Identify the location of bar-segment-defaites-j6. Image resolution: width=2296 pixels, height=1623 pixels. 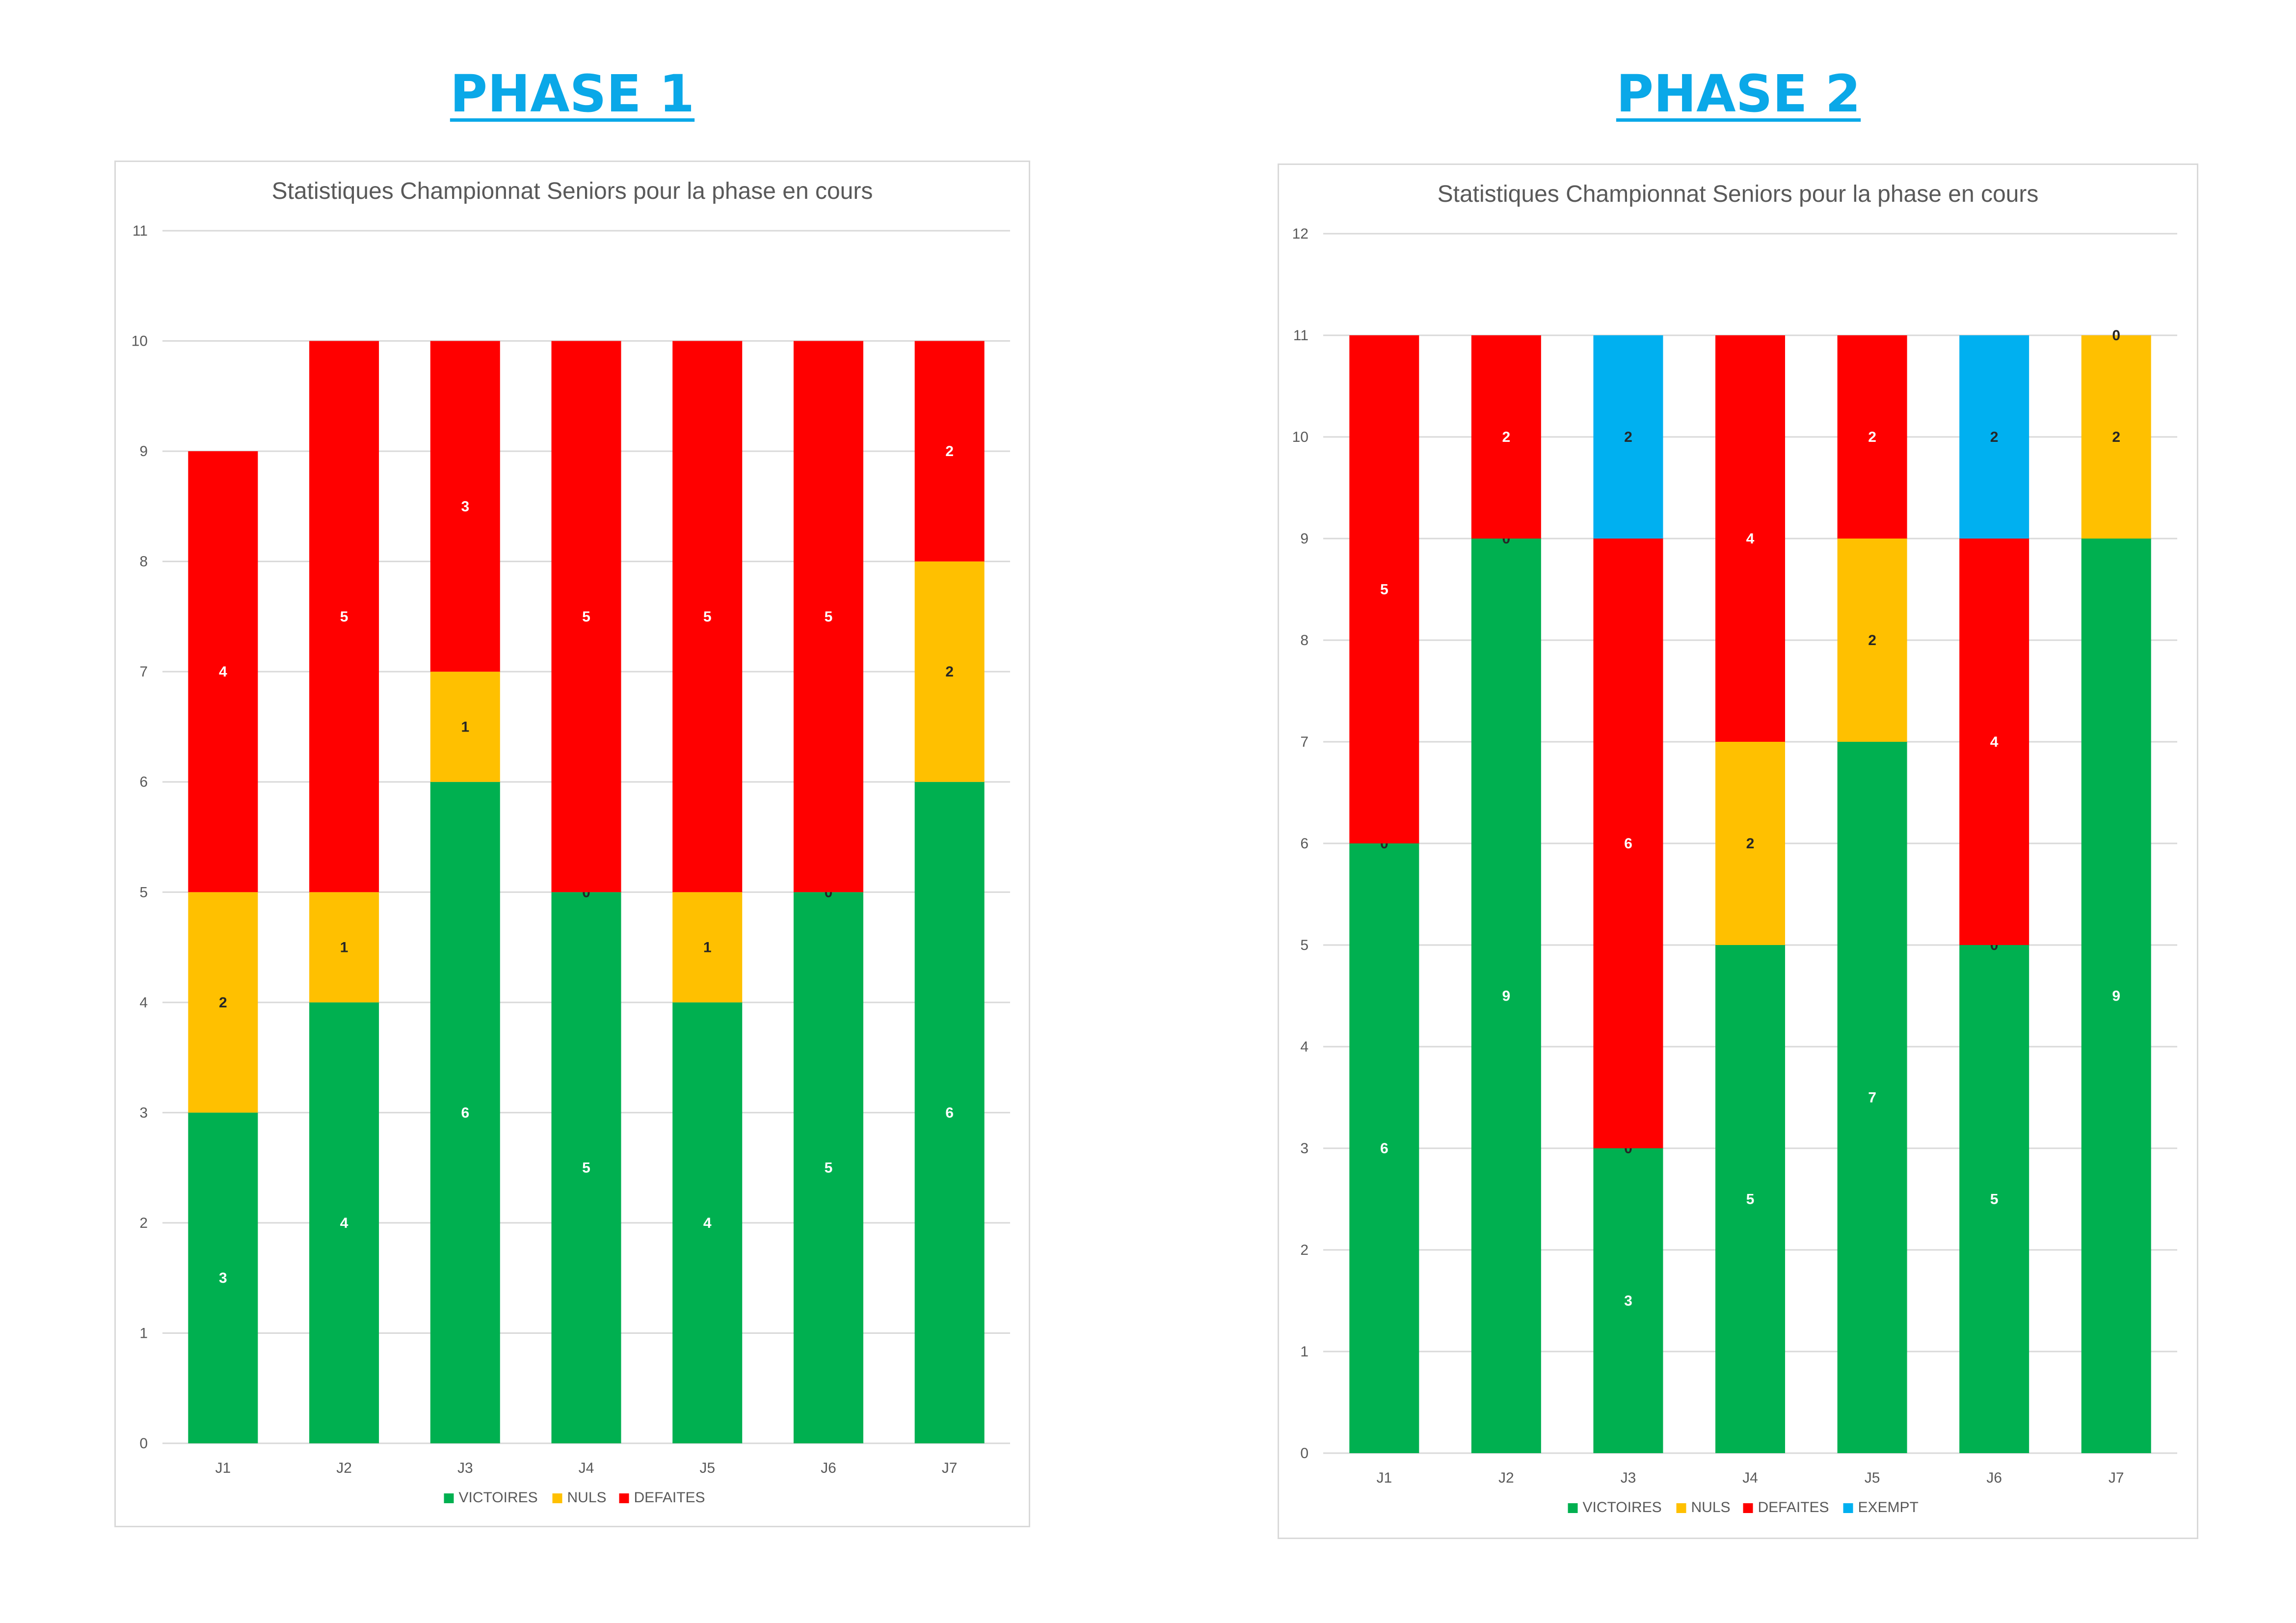
(828, 617).